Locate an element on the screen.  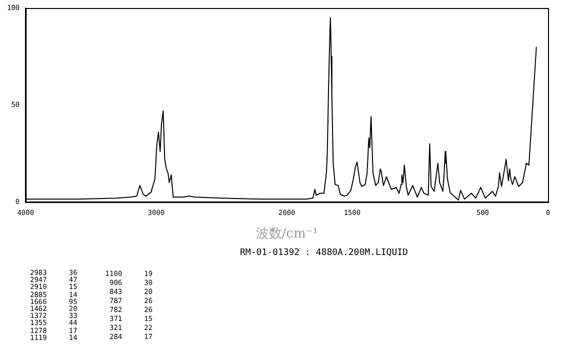
x-axis-title: 波数/cm⁻¹ is located at coordinates (287, 234).